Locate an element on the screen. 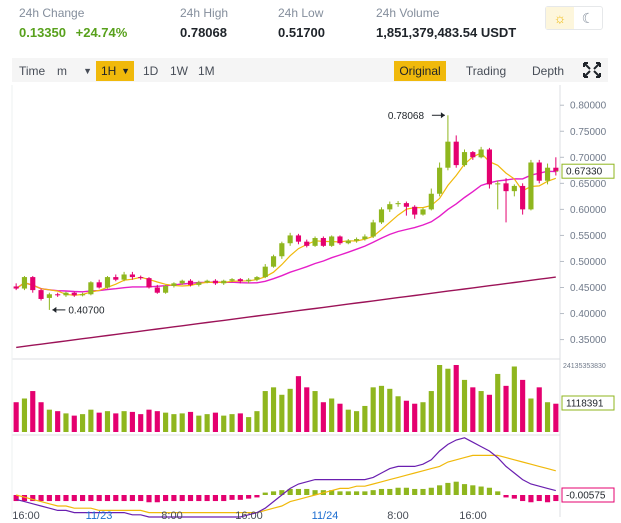  view-trading-view-button: Trading View is located at coordinates (486, 81).